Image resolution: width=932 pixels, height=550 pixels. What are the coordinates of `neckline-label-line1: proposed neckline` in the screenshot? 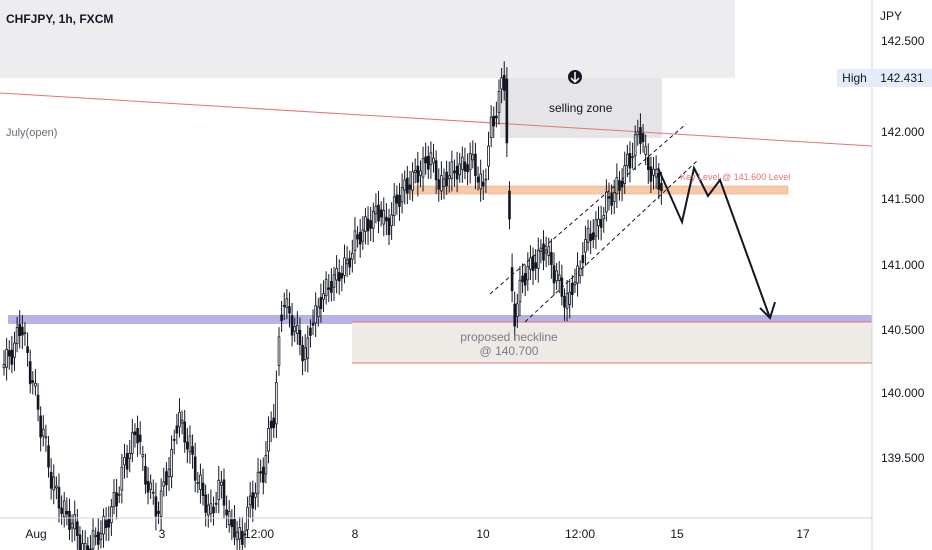 It's located at (509, 337).